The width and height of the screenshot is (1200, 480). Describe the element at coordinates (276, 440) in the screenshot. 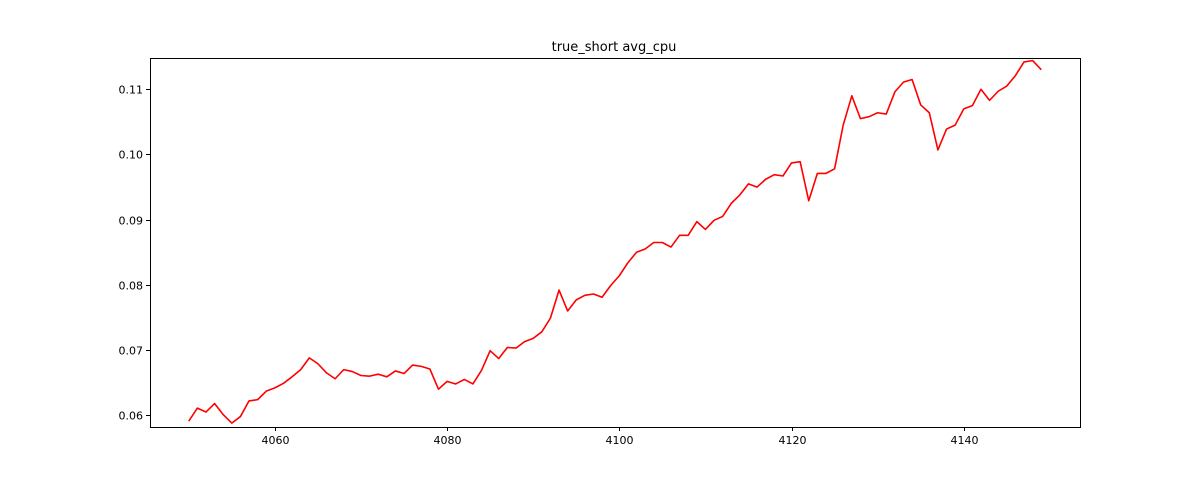

I see `x-tick-label: 4060` at that location.